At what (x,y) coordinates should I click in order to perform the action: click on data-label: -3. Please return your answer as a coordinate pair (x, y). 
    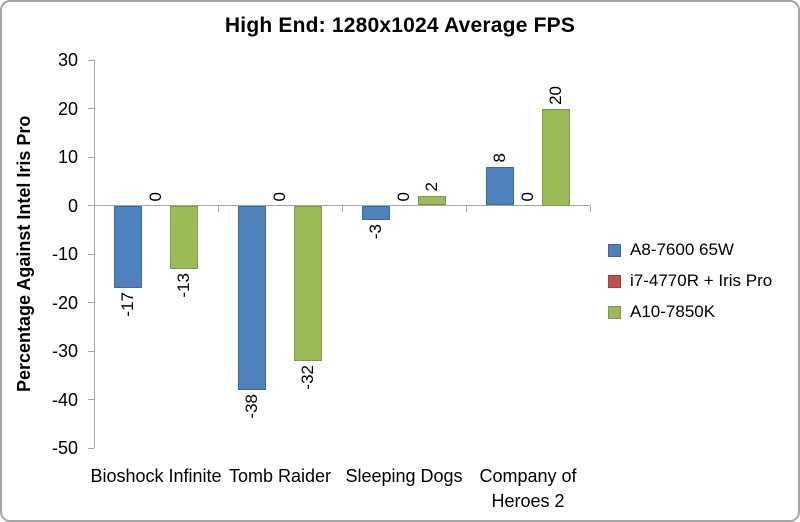
    Looking at the image, I should click on (375, 232).